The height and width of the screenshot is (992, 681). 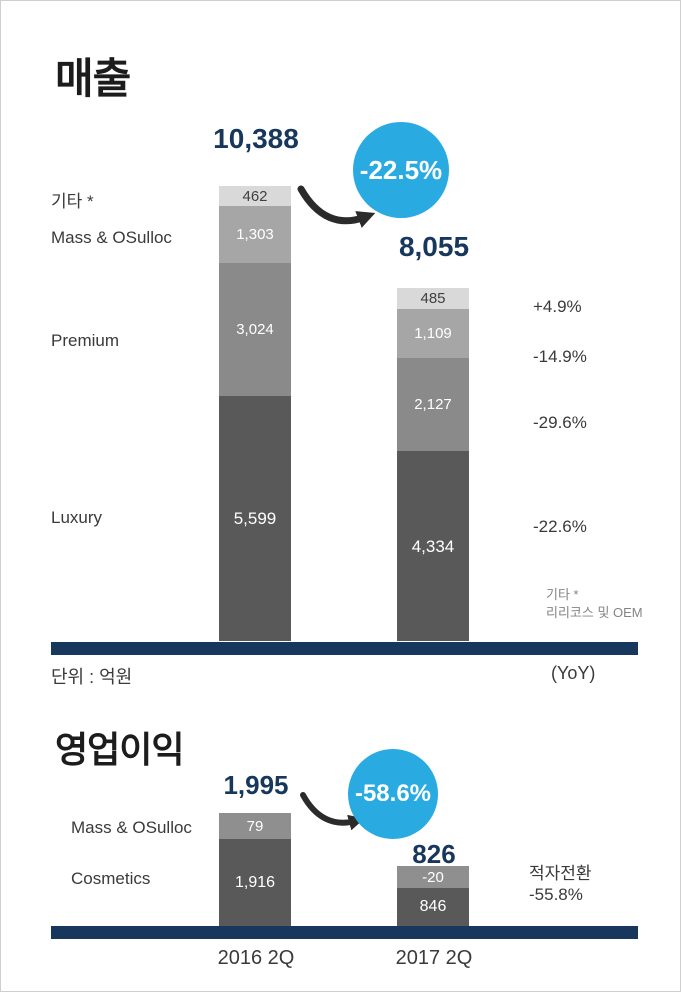 What do you see at coordinates (560, 422) in the screenshot?
I see `yoy-premium: -29.6%` at bounding box center [560, 422].